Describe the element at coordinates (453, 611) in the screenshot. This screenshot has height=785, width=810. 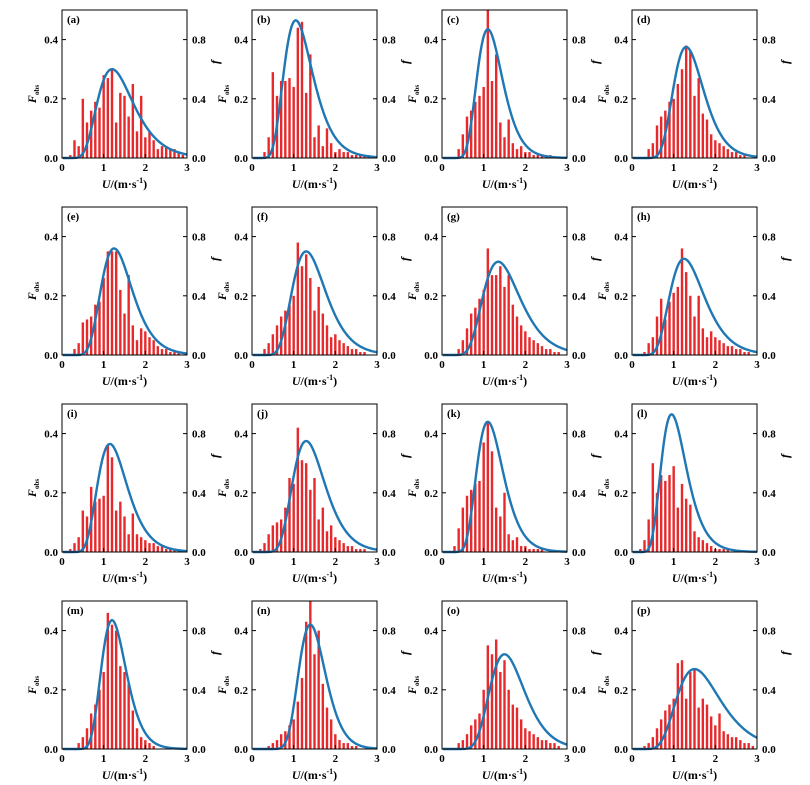
I see `panel-label: (o)` at that location.